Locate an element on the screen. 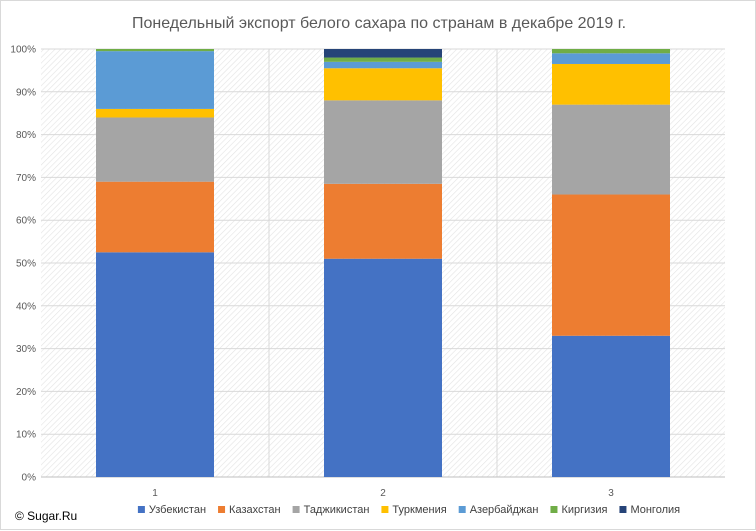  y-tick-label: 10% is located at coordinates (26, 435).